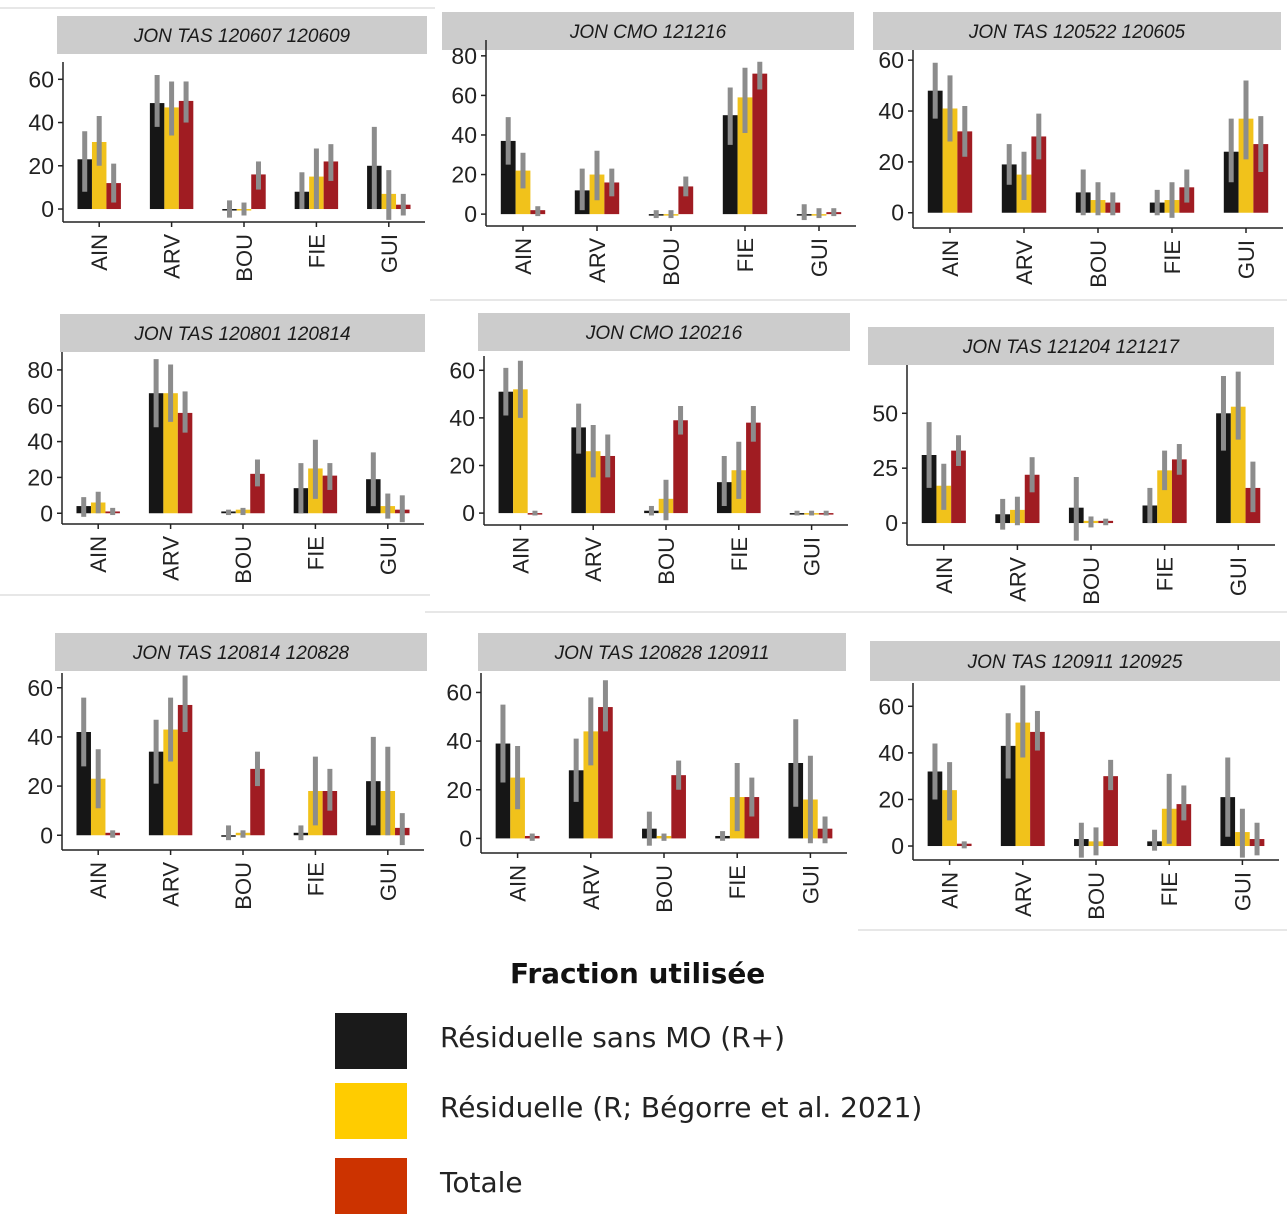  Describe the element at coordinates (638, 973) in the screenshot. I see `legend-title: Fraction utilisée` at that location.